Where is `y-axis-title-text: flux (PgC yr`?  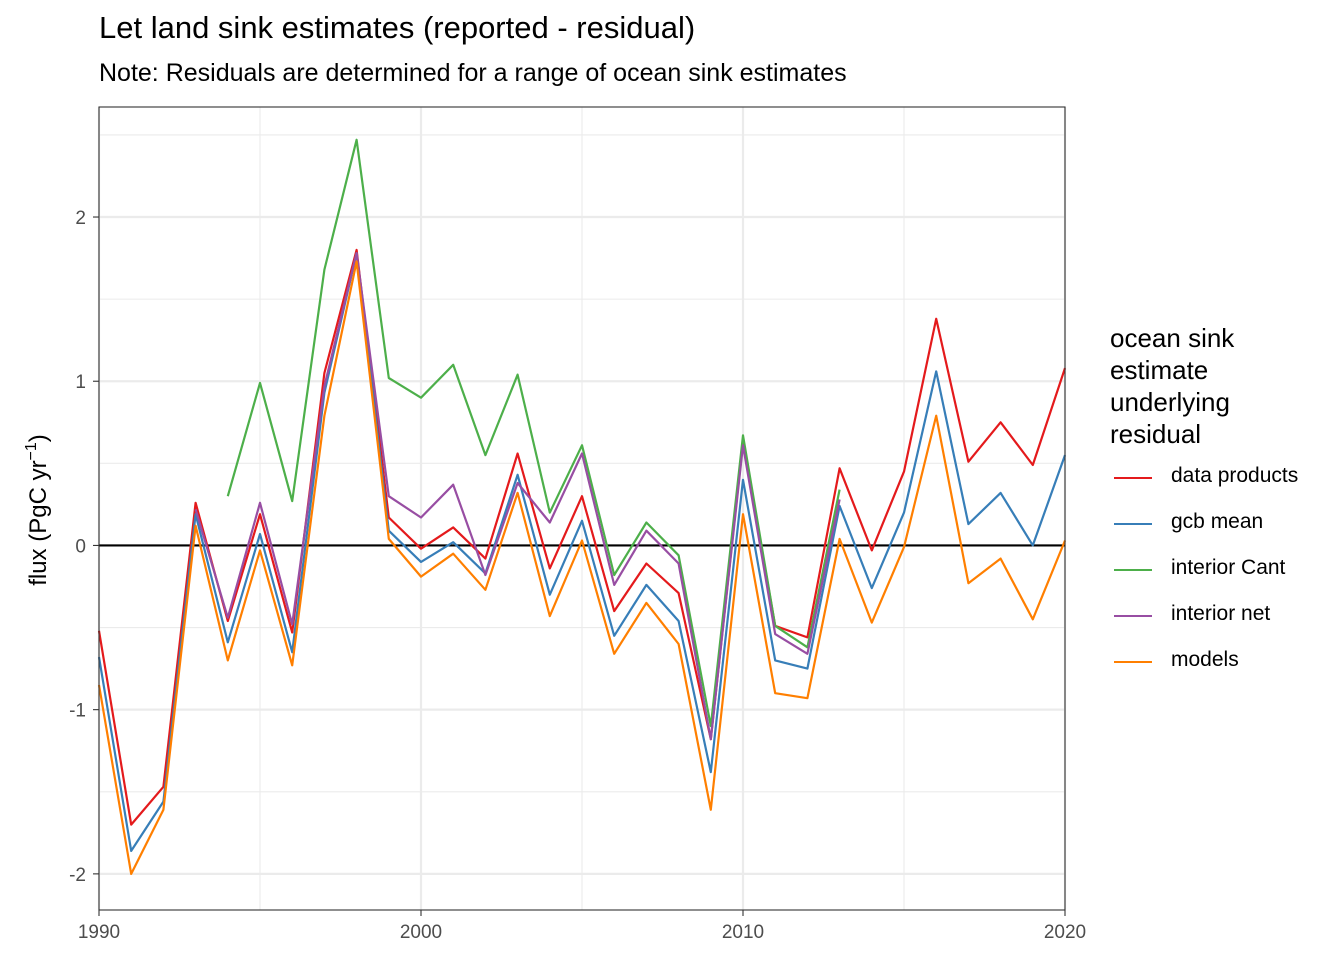
y-axis-title-text: flux (PgC yr is located at coordinates (38, 522).